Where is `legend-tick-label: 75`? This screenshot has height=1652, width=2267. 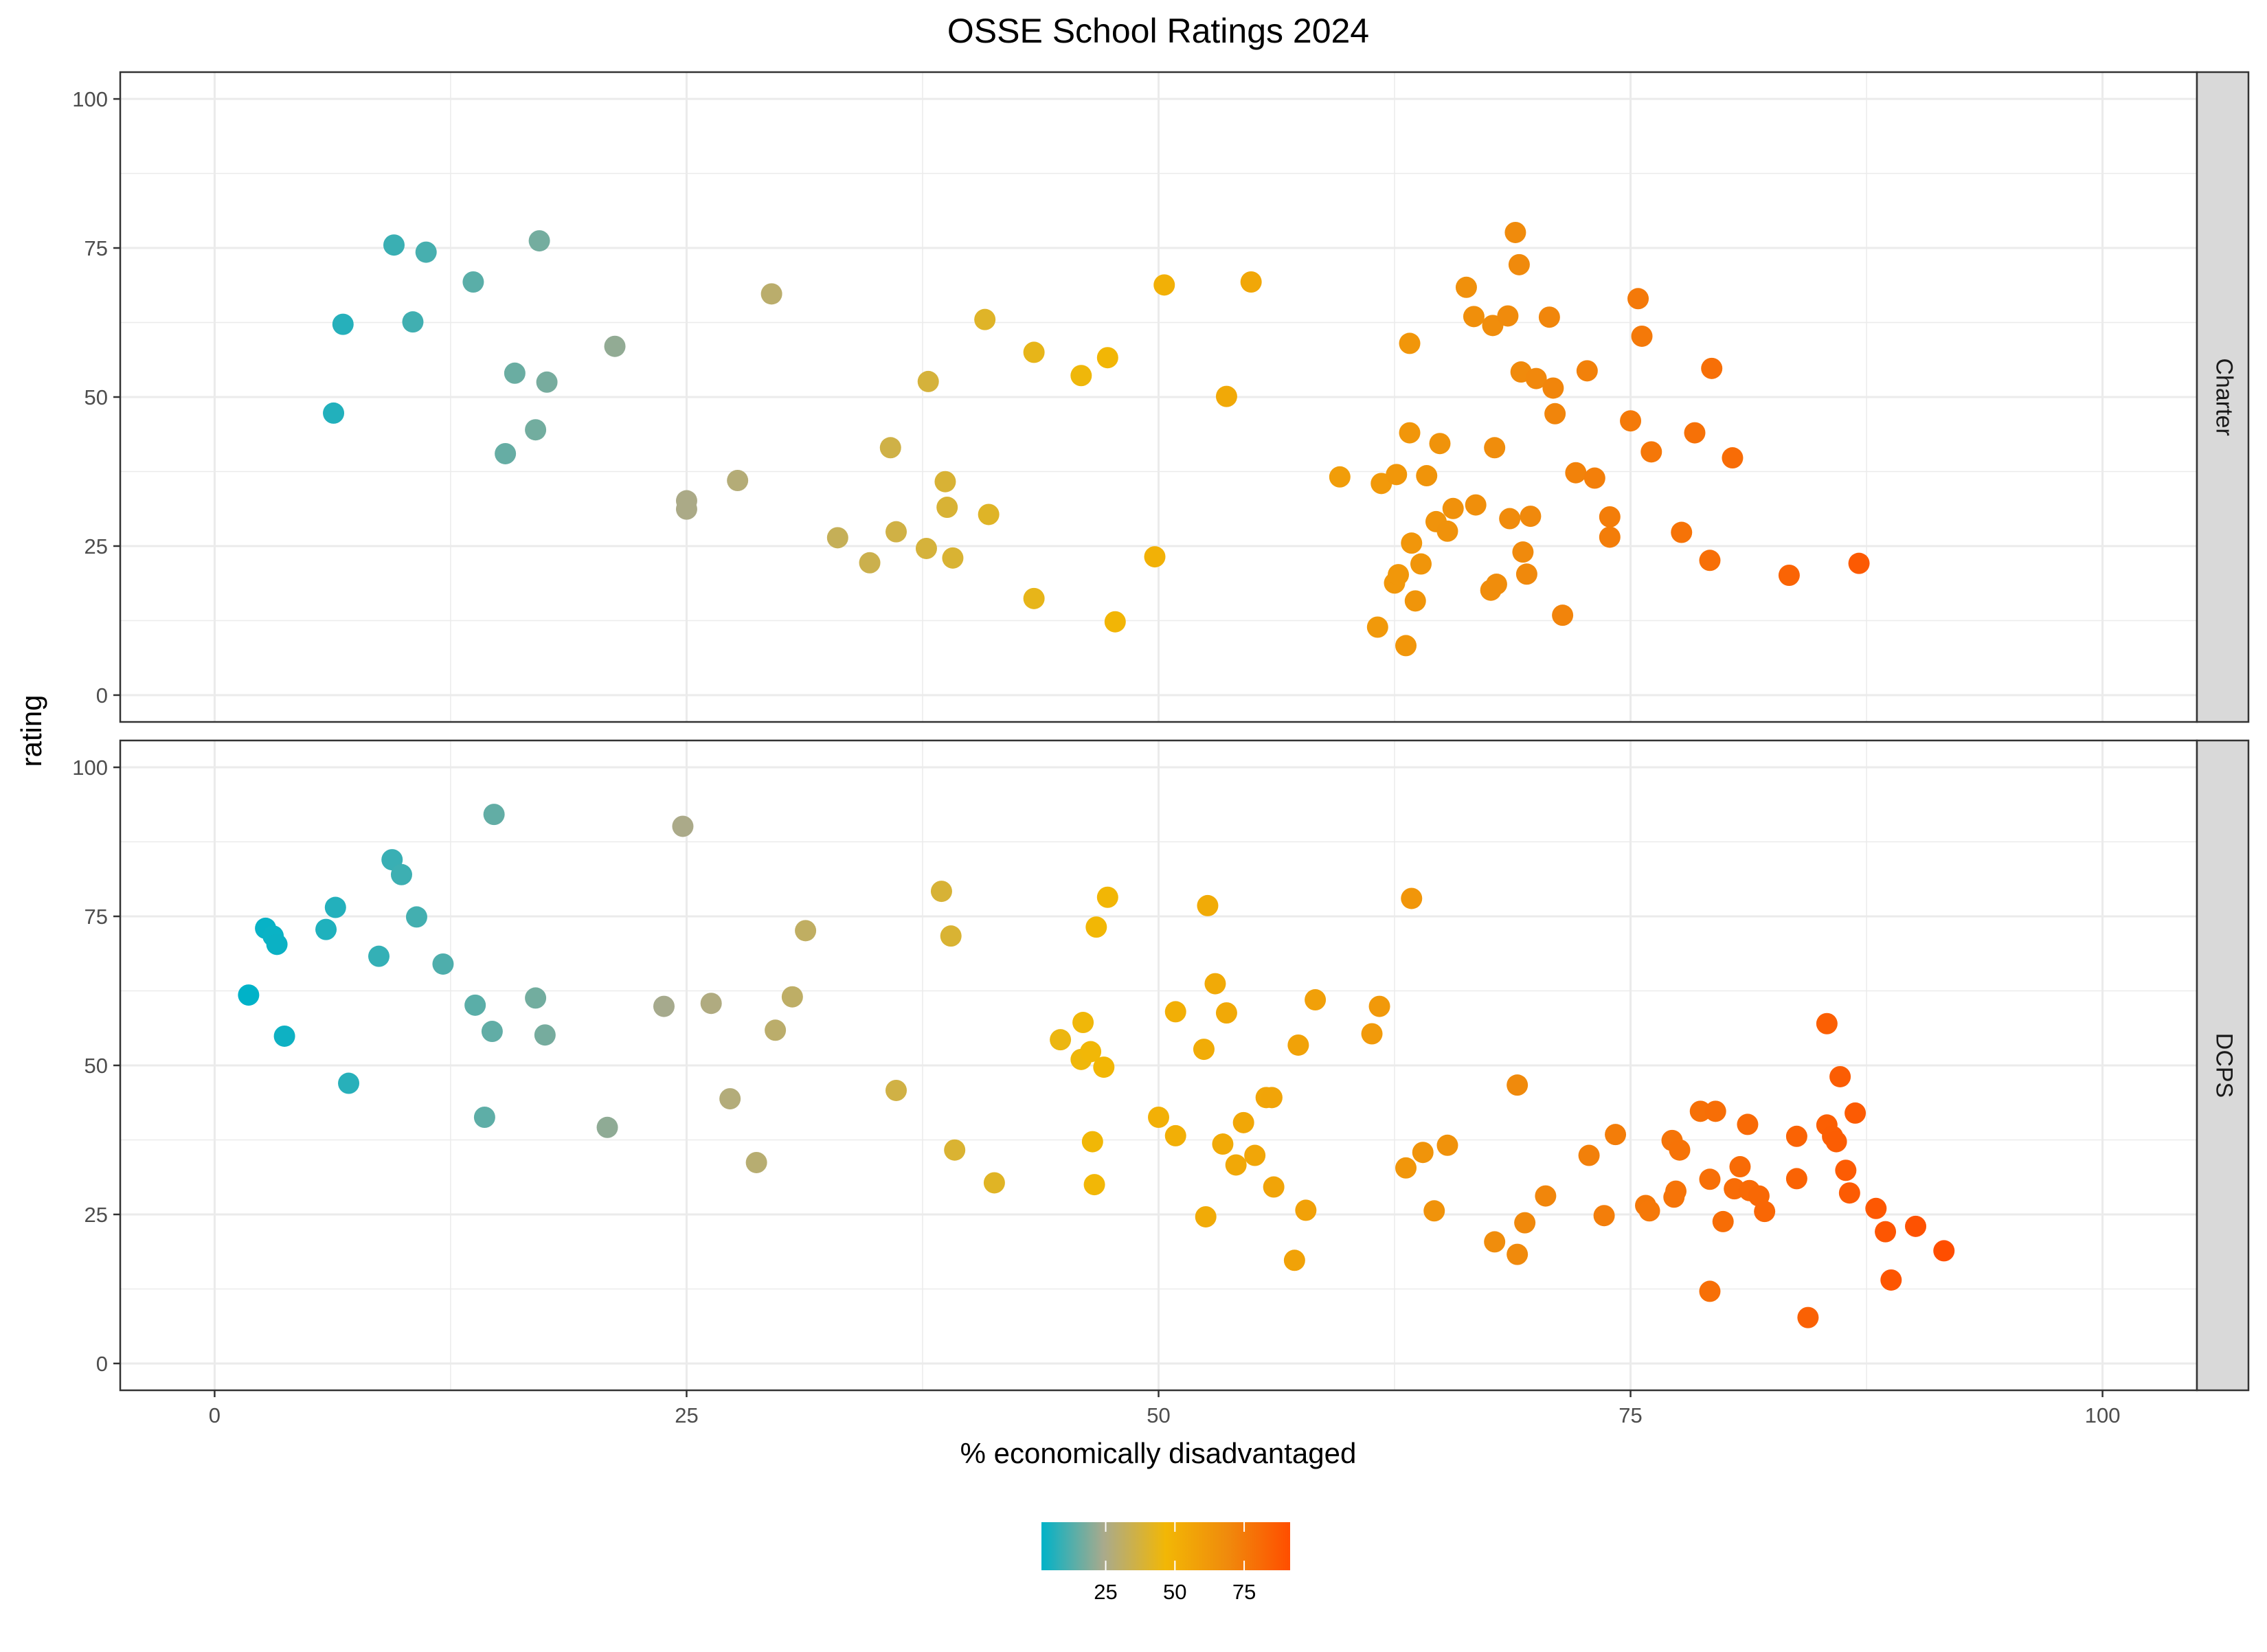
legend-tick-label: 75 is located at coordinates (1244, 1592).